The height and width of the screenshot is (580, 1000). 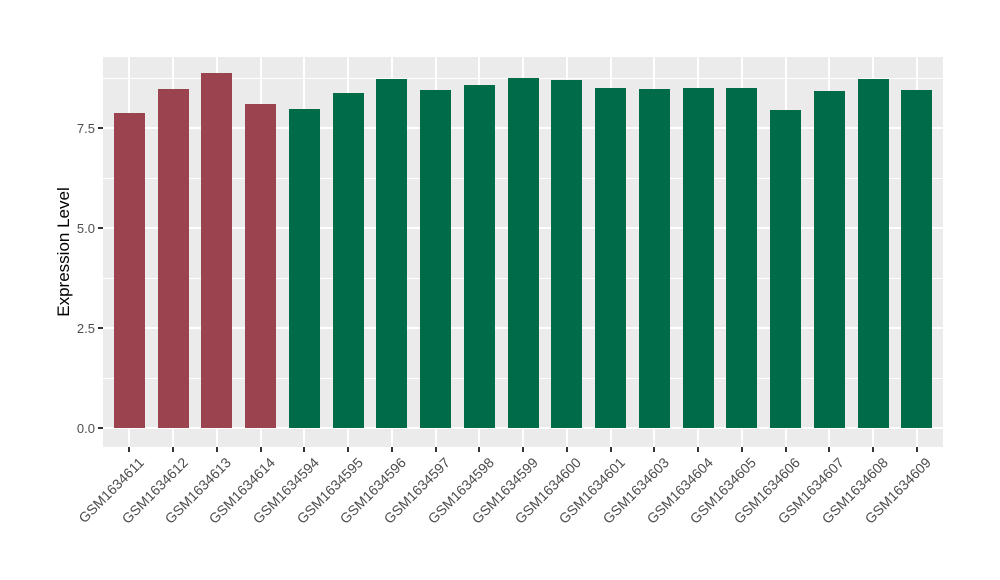 What do you see at coordinates (785, 269) in the screenshot?
I see `bar-GSM1634606` at bounding box center [785, 269].